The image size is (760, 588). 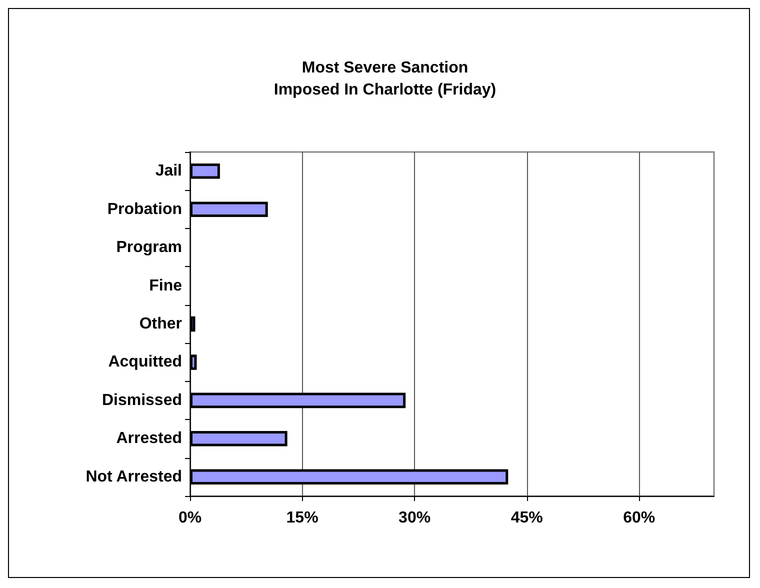 I want to click on x-tick-label: 45%, so click(x=526, y=518).